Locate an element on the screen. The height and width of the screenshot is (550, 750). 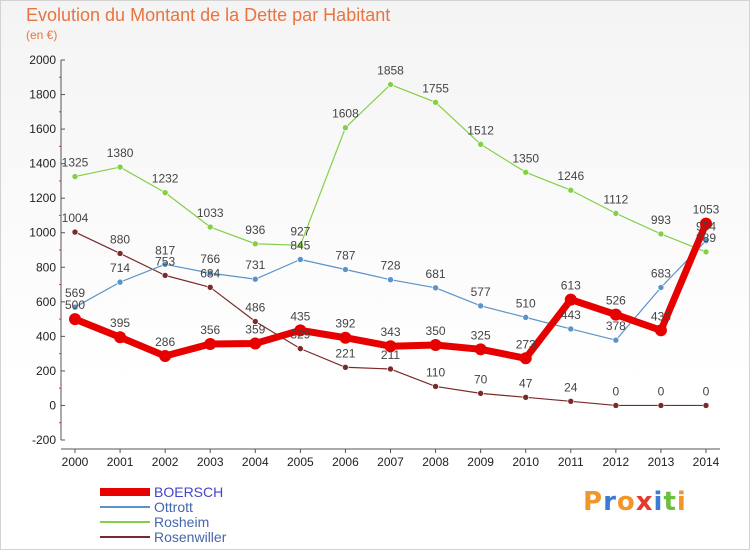
data-label-ottrott: 728 is located at coordinates (390, 266).